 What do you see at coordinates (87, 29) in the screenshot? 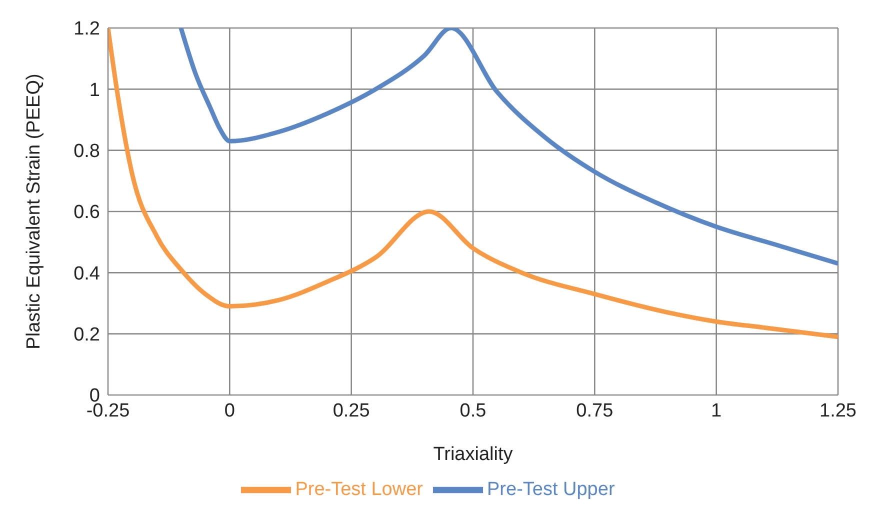
I see `y-tick-label: 1.2` at bounding box center [87, 29].